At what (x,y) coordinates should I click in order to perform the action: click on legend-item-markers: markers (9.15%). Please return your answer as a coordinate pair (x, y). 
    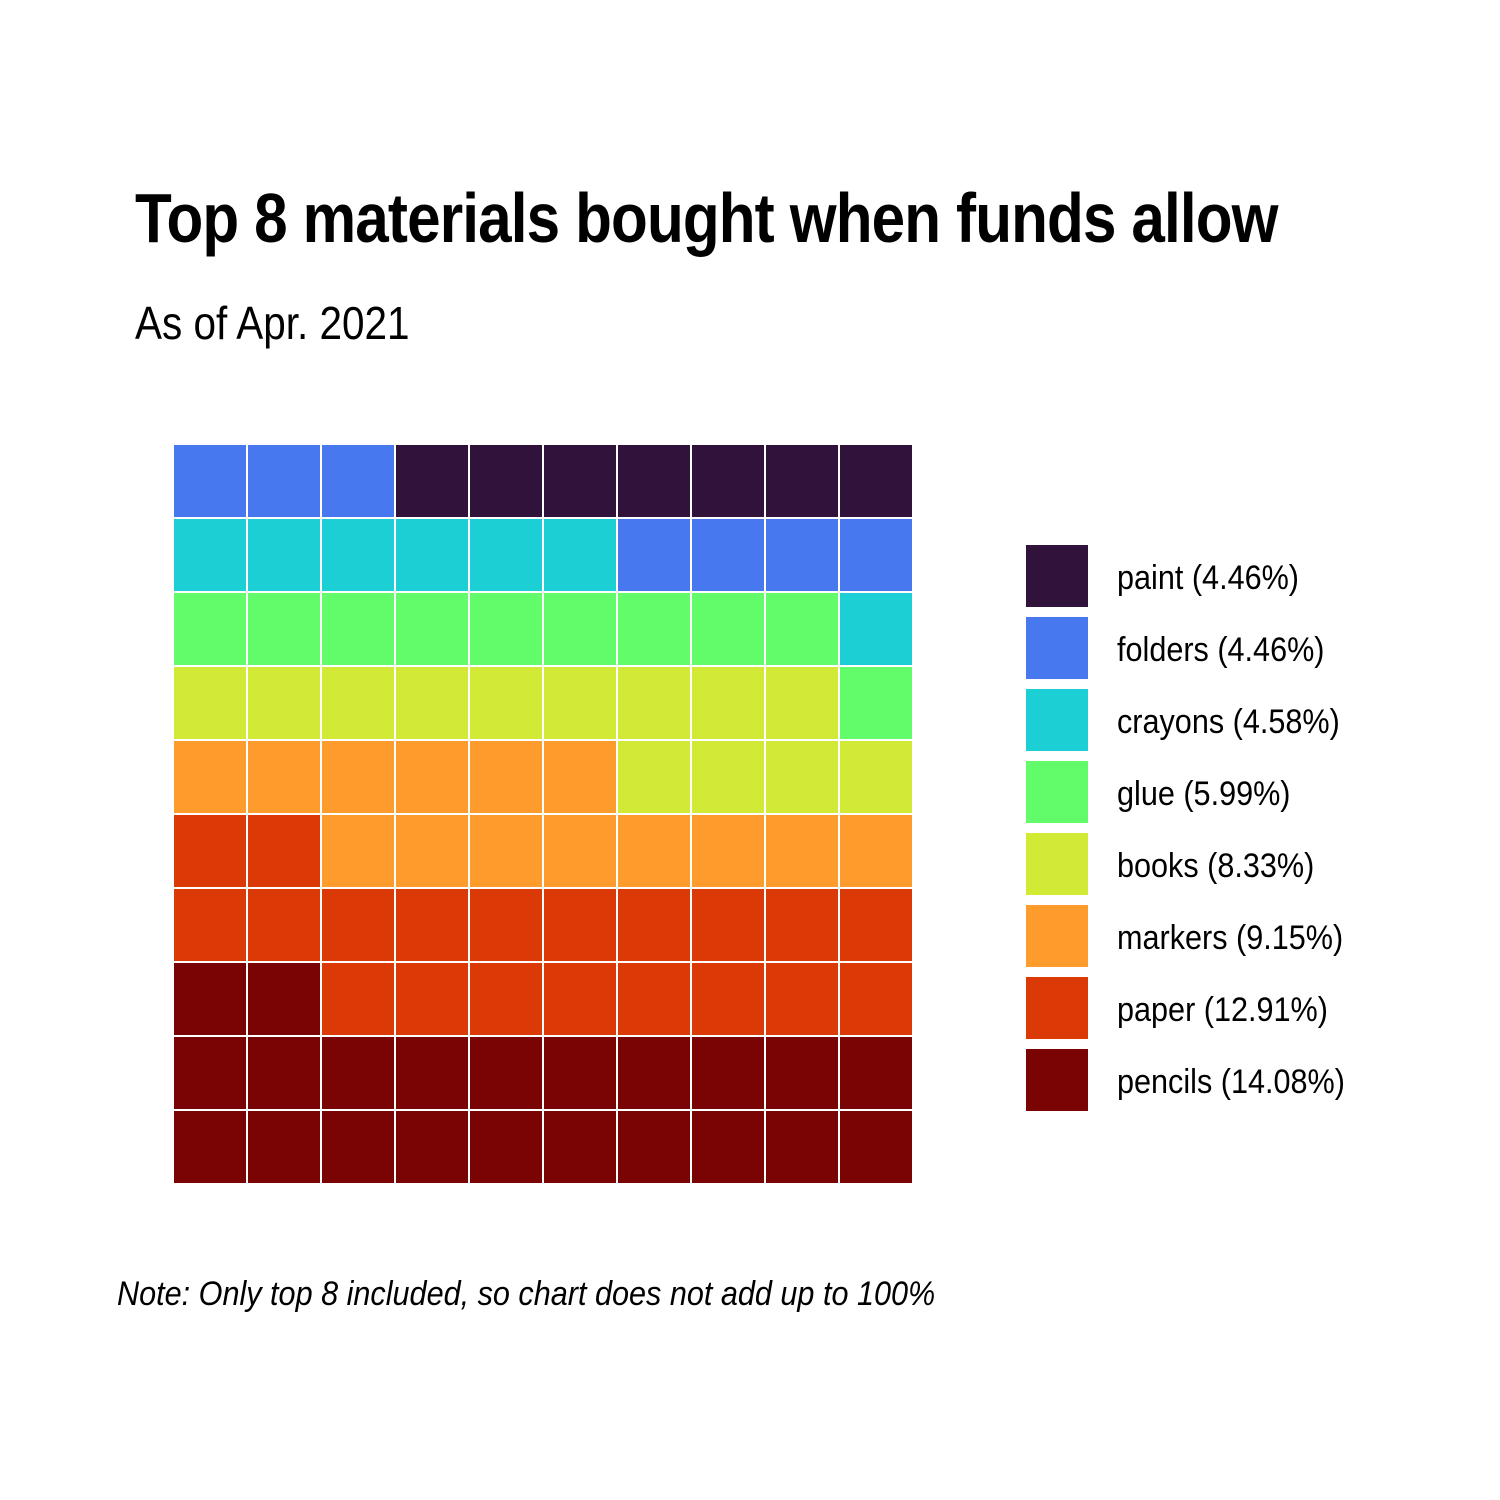
    Looking at the image, I should click on (1226, 936).